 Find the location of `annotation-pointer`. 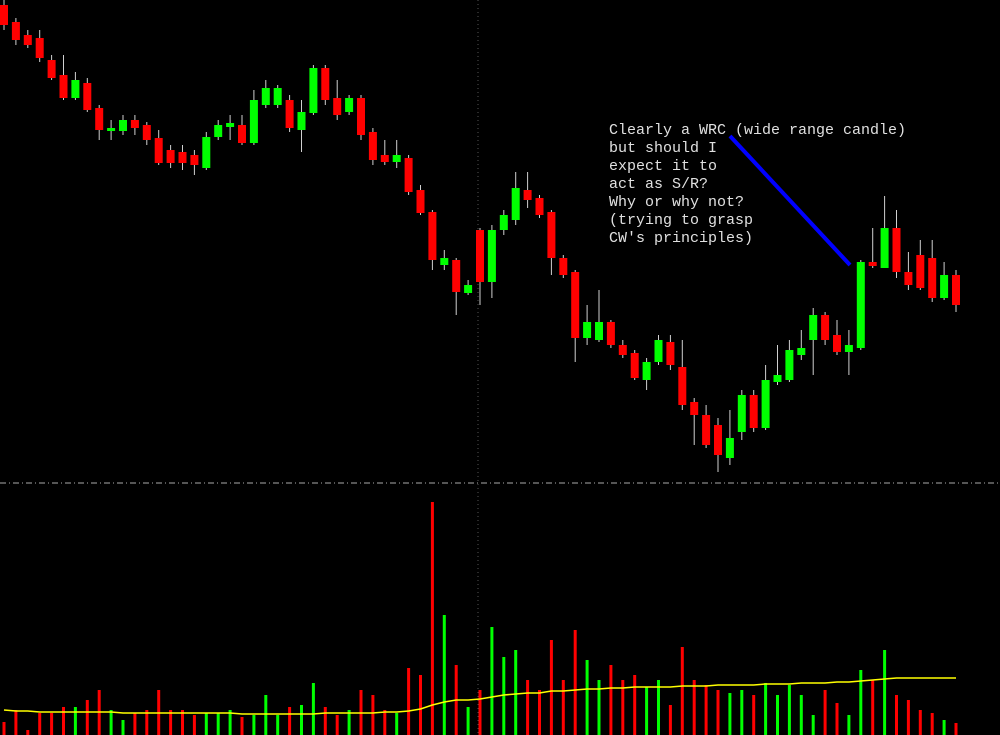

annotation-pointer is located at coordinates (790, 200).